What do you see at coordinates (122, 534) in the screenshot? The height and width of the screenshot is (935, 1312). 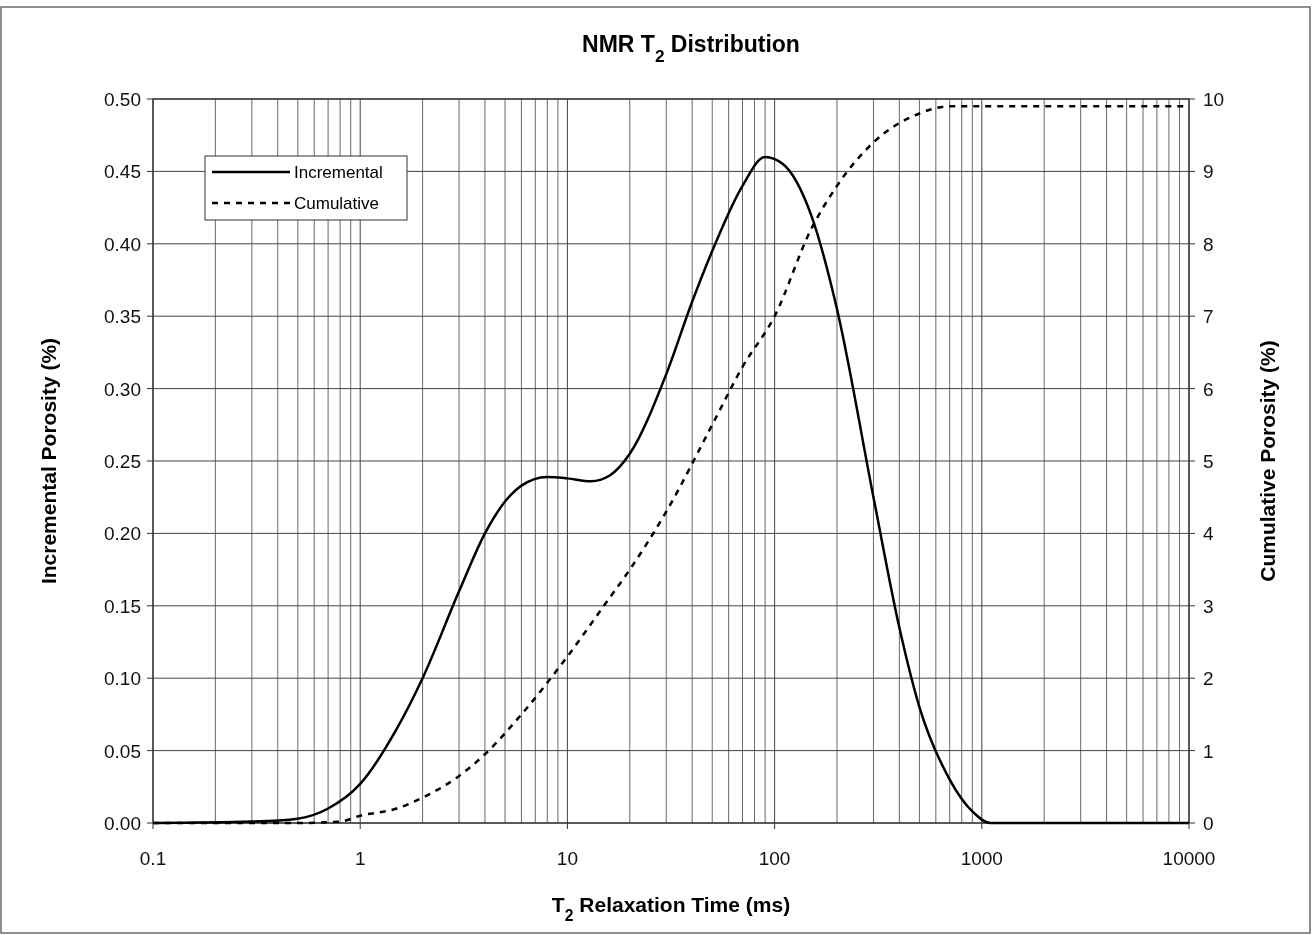 I see `y-tick-label: 0.20` at bounding box center [122, 534].